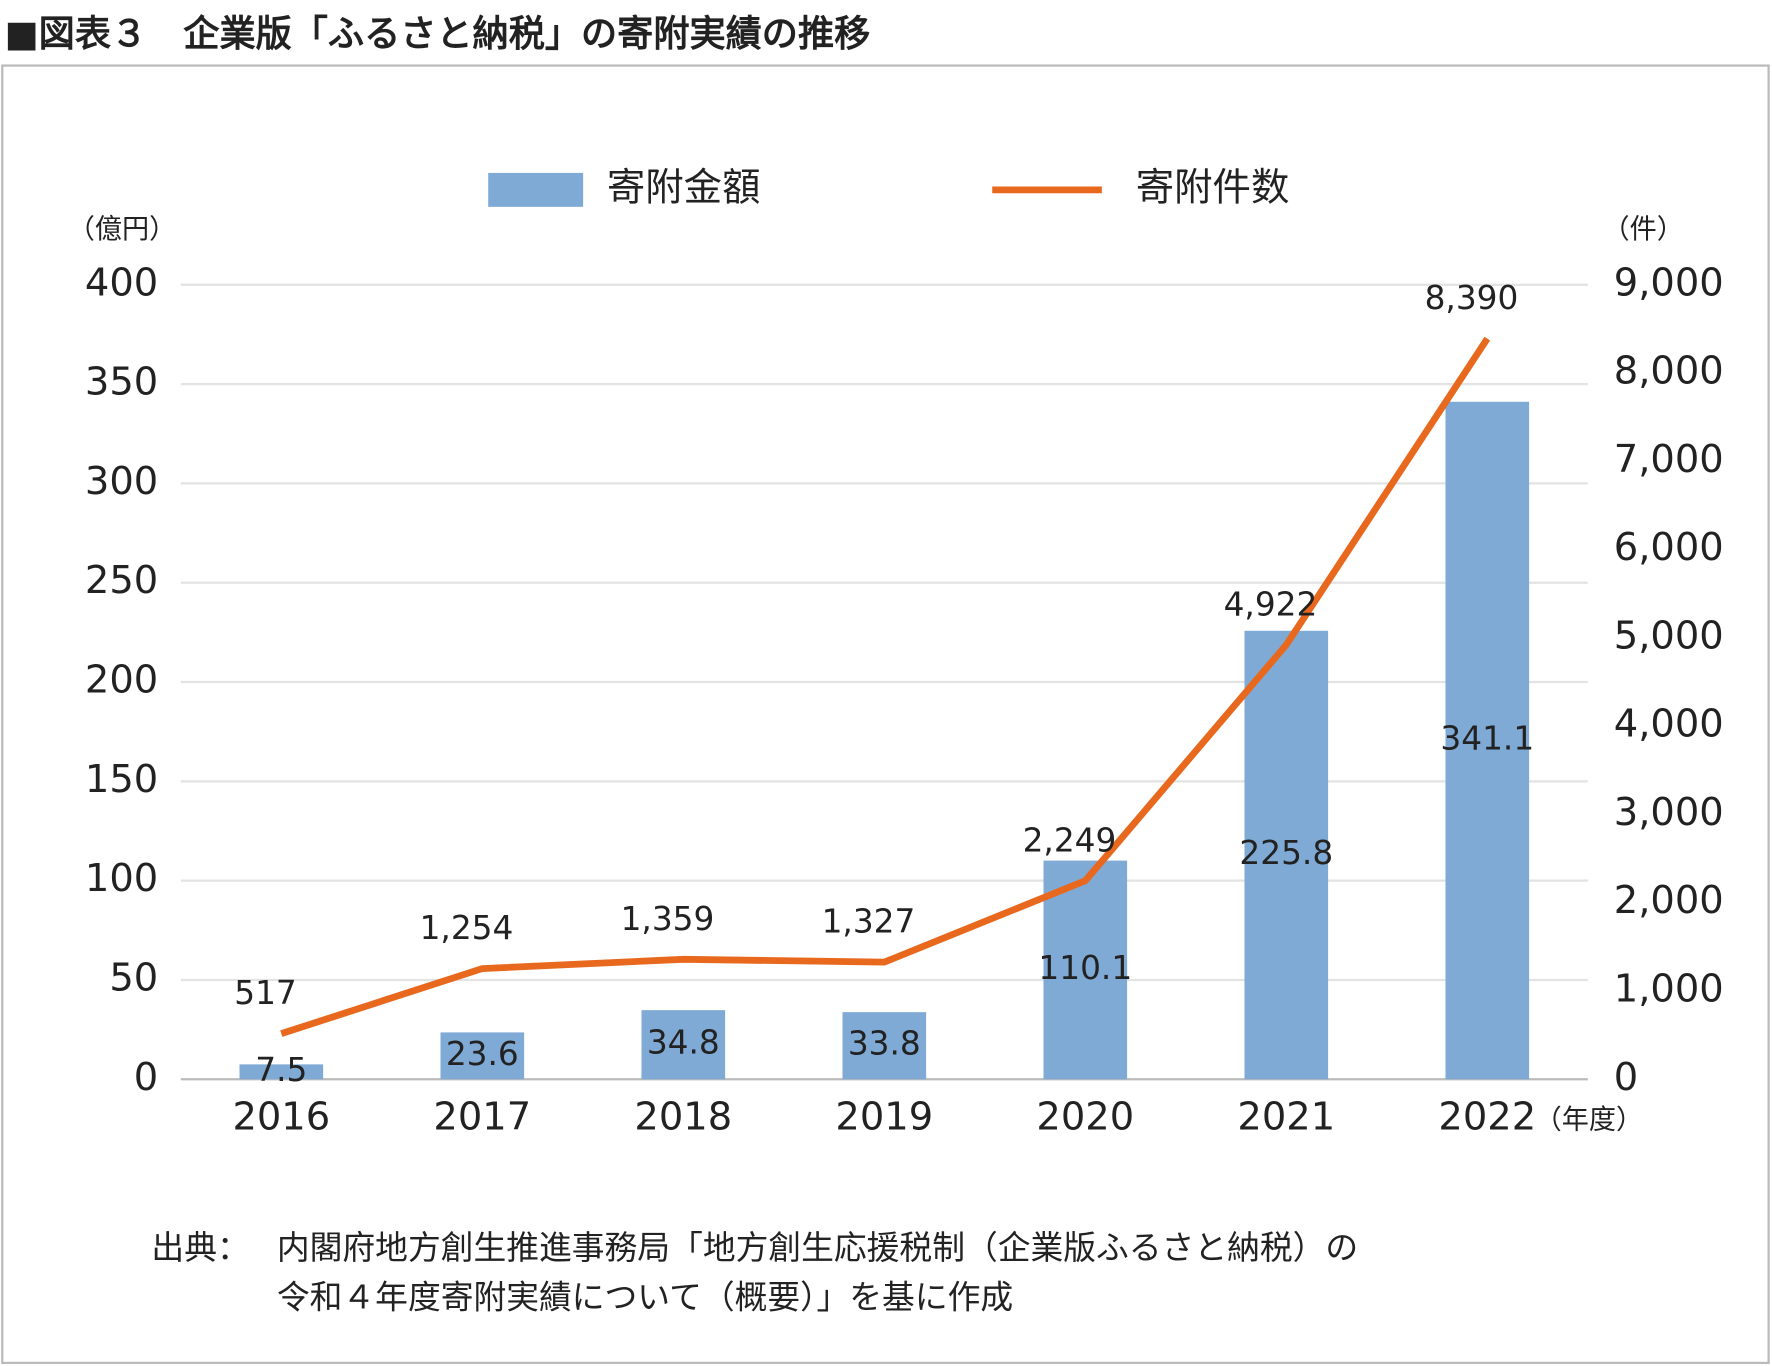 This screenshot has height=1366, width=1772. Describe the element at coordinates (121, 282) in the screenshot. I see `y-tick-label: 400` at that location.